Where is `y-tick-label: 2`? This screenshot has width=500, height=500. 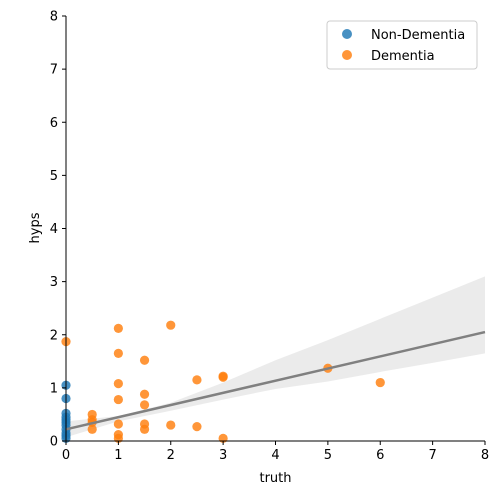
y-tick-label: 2 is located at coordinates (54, 335).